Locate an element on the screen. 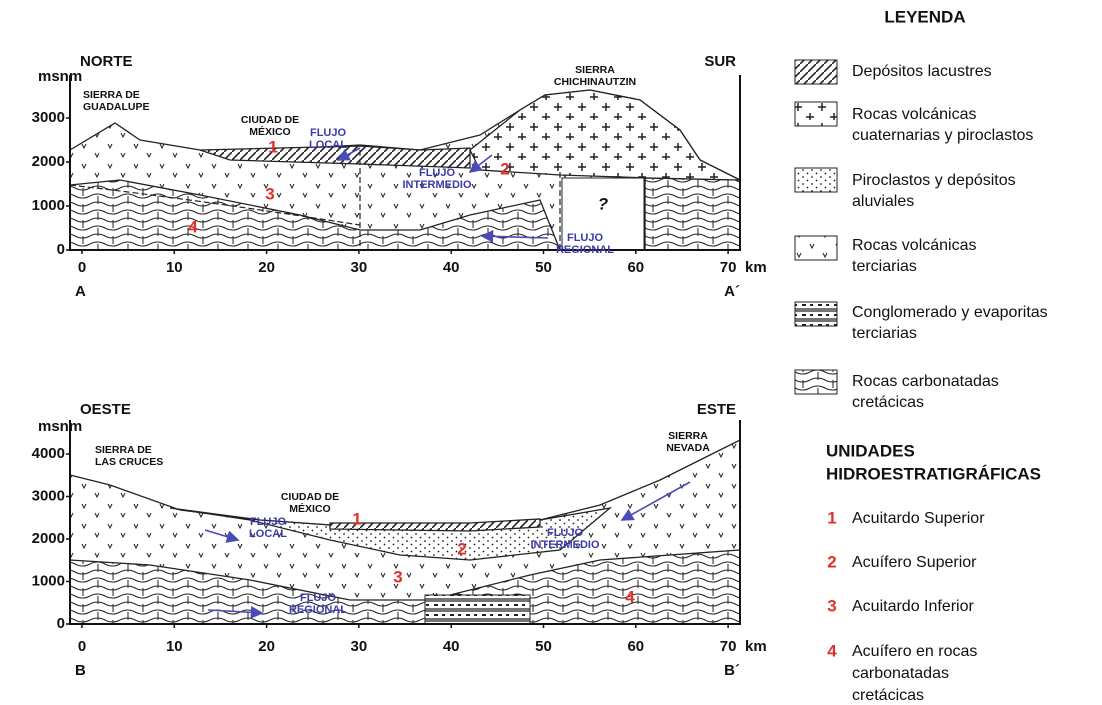 The width and height of the screenshot is (1102, 705). place-label: NEVADA is located at coordinates (688, 448).